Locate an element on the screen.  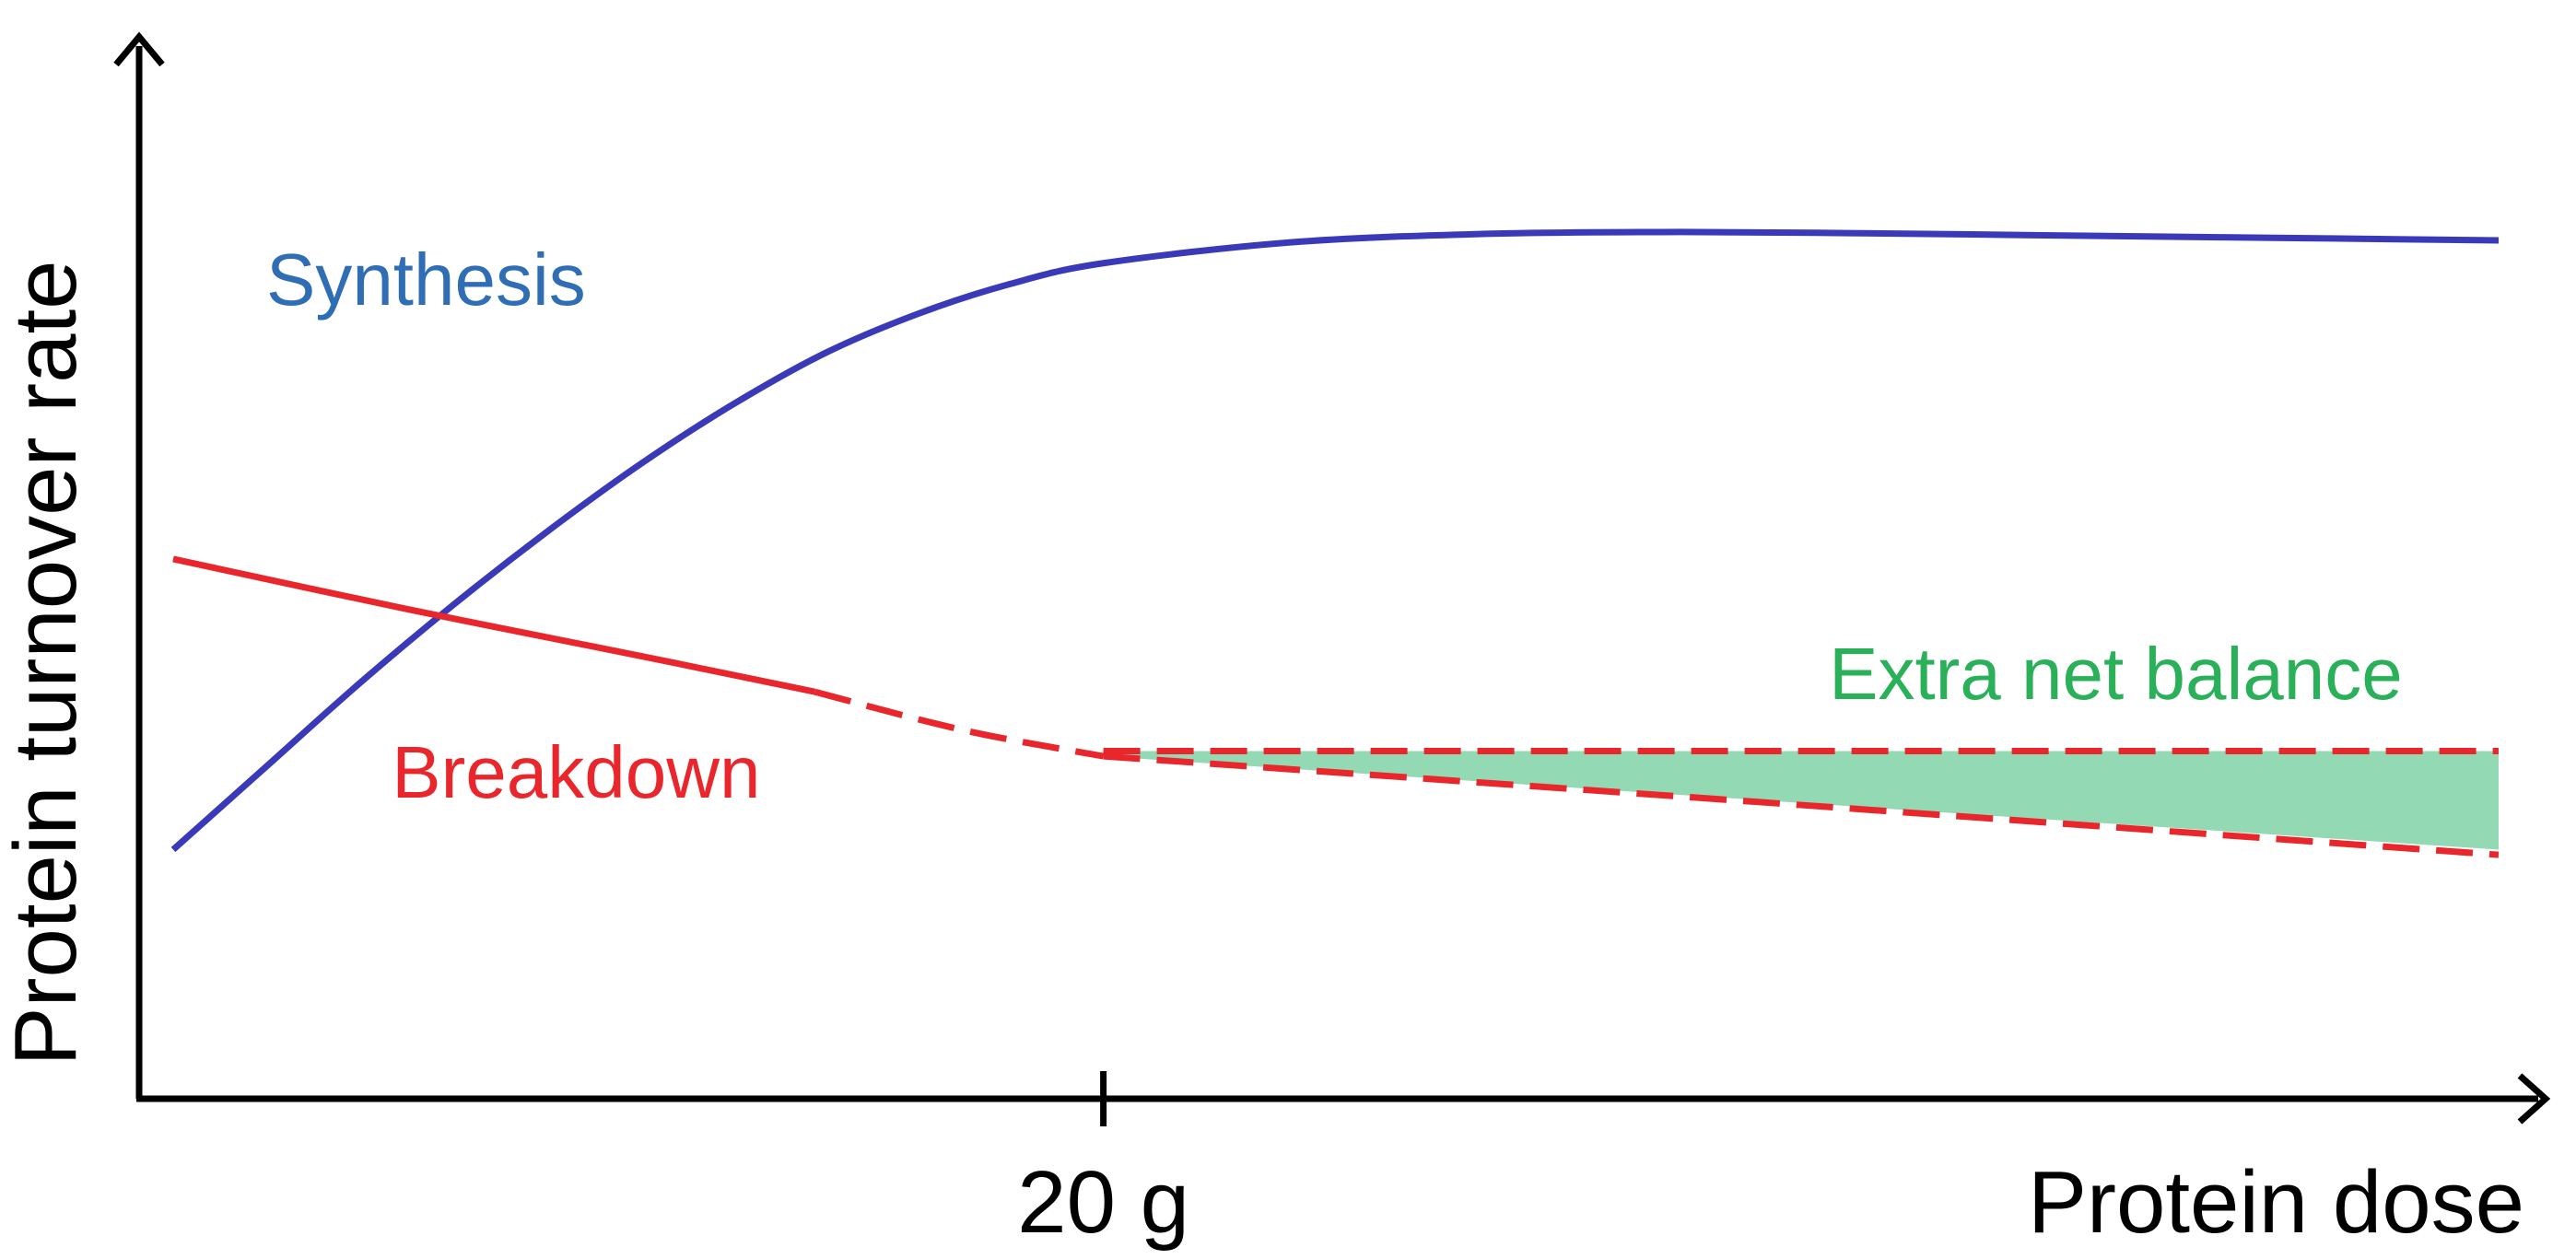
synthesis-label: Synthesis is located at coordinates (426, 280).